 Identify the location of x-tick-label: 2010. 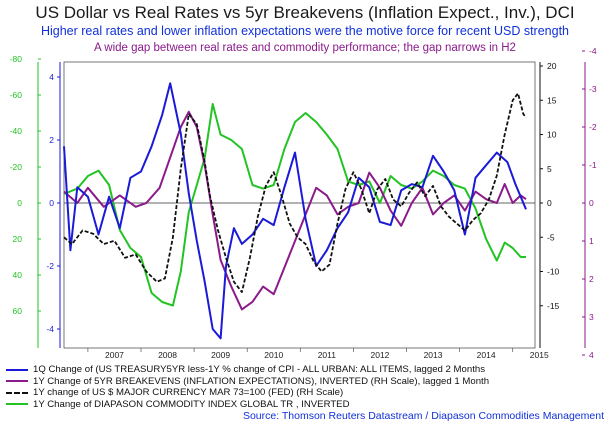
(273, 355).